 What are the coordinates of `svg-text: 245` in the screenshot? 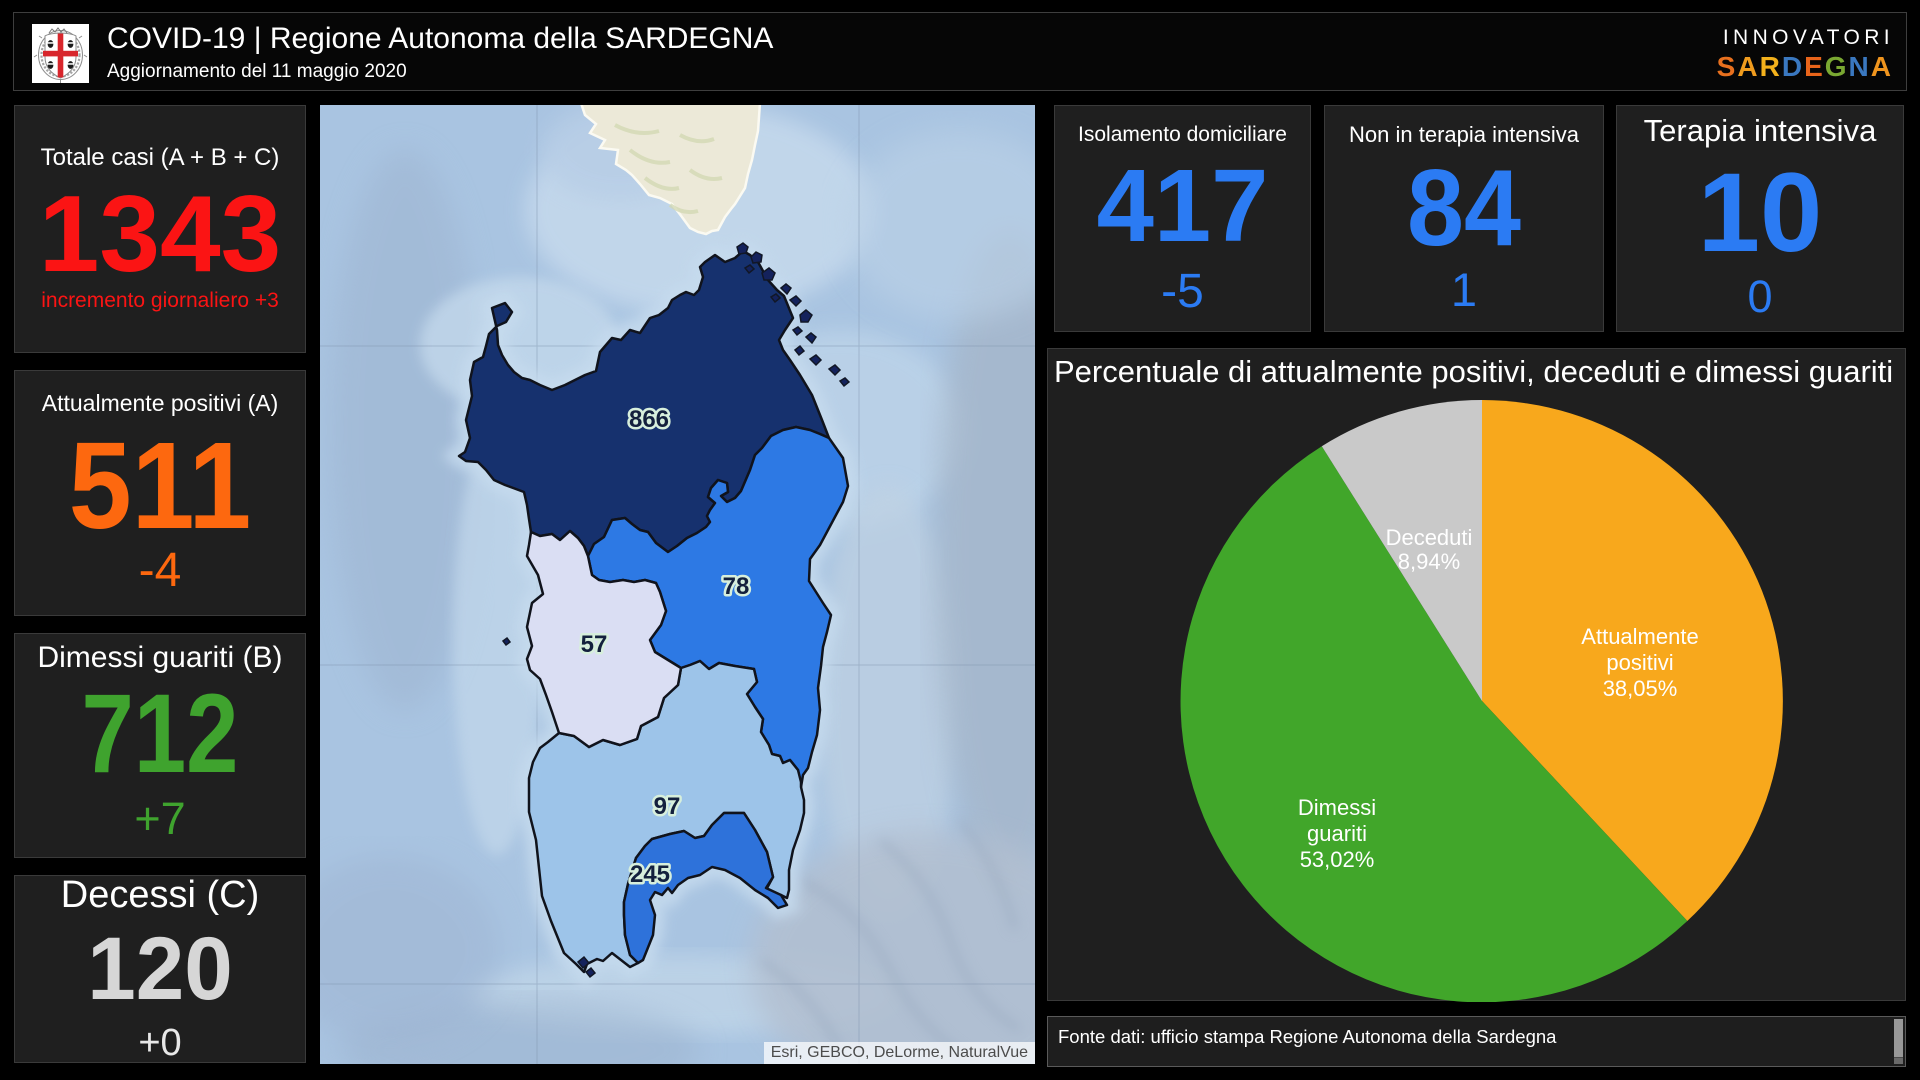 It's located at (650, 874).